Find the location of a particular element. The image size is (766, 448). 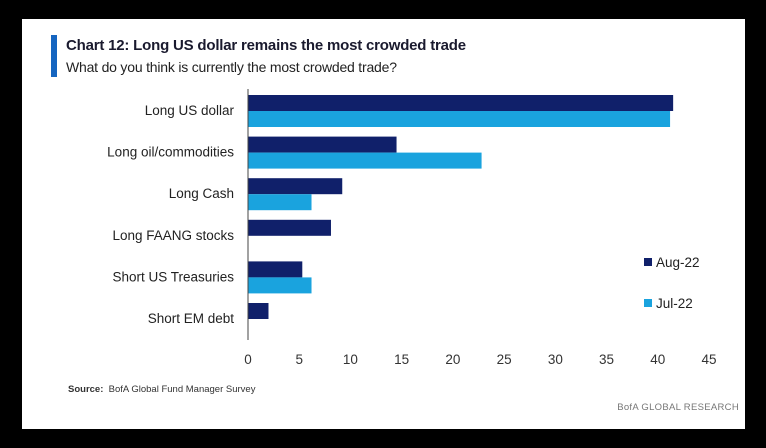

category-label: Short US Treasuries is located at coordinates (173, 276).